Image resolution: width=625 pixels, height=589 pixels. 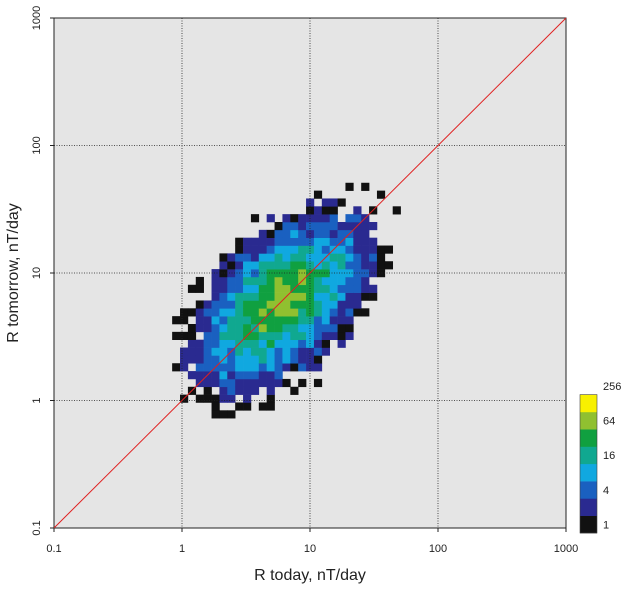 I want to click on colorbar-label: 4, so click(x=606, y=491).